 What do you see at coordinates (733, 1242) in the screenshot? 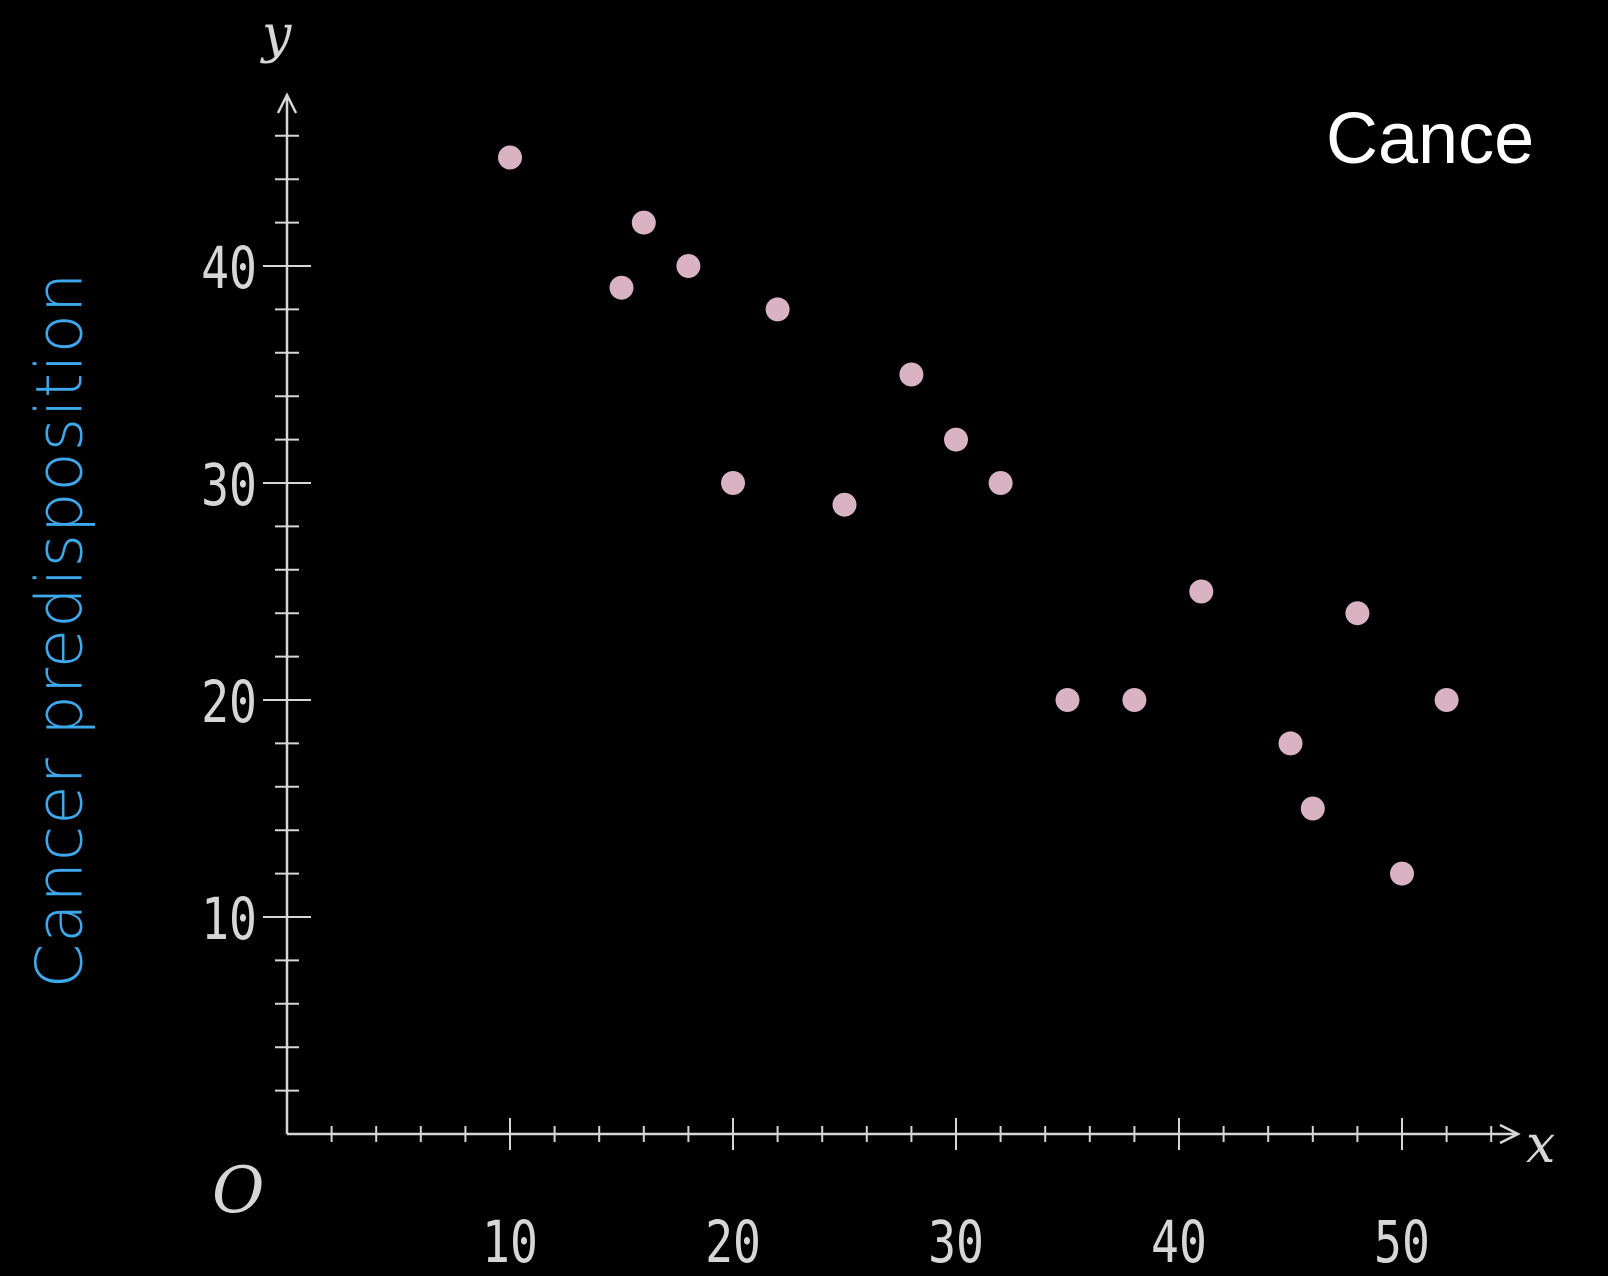
I see `x-tick-label: 20` at bounding box center [733, 1242].